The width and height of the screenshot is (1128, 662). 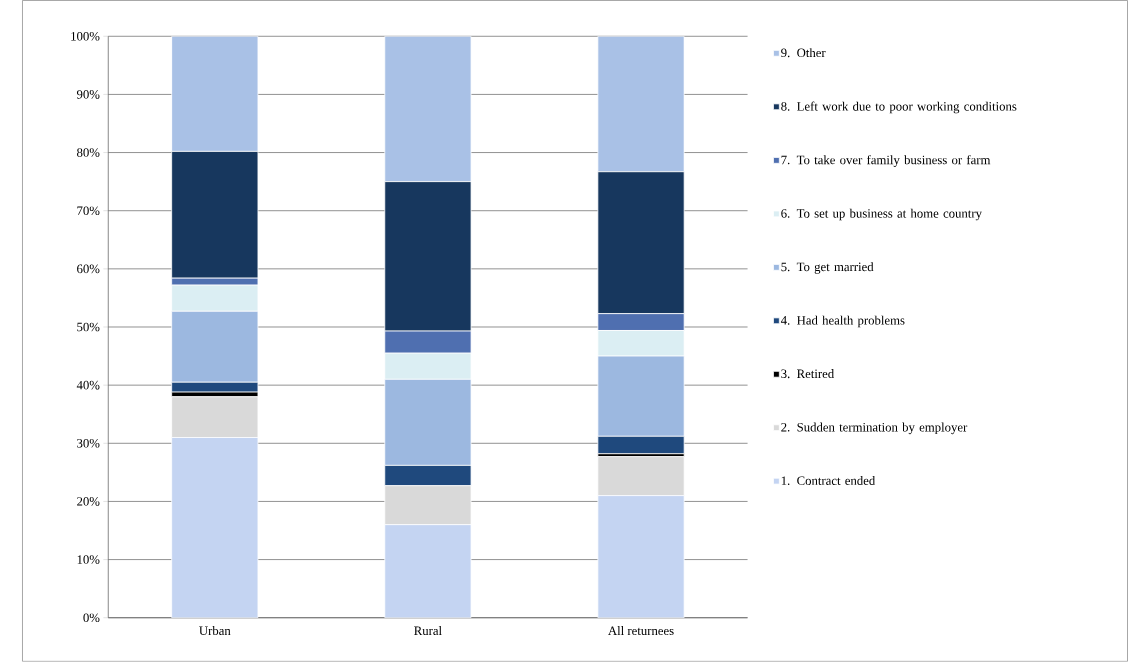 What do you see at coordinates (808, 374) in the screenshot?
I see `legend-label: 3. Retired` at bounding box center [808, 374].